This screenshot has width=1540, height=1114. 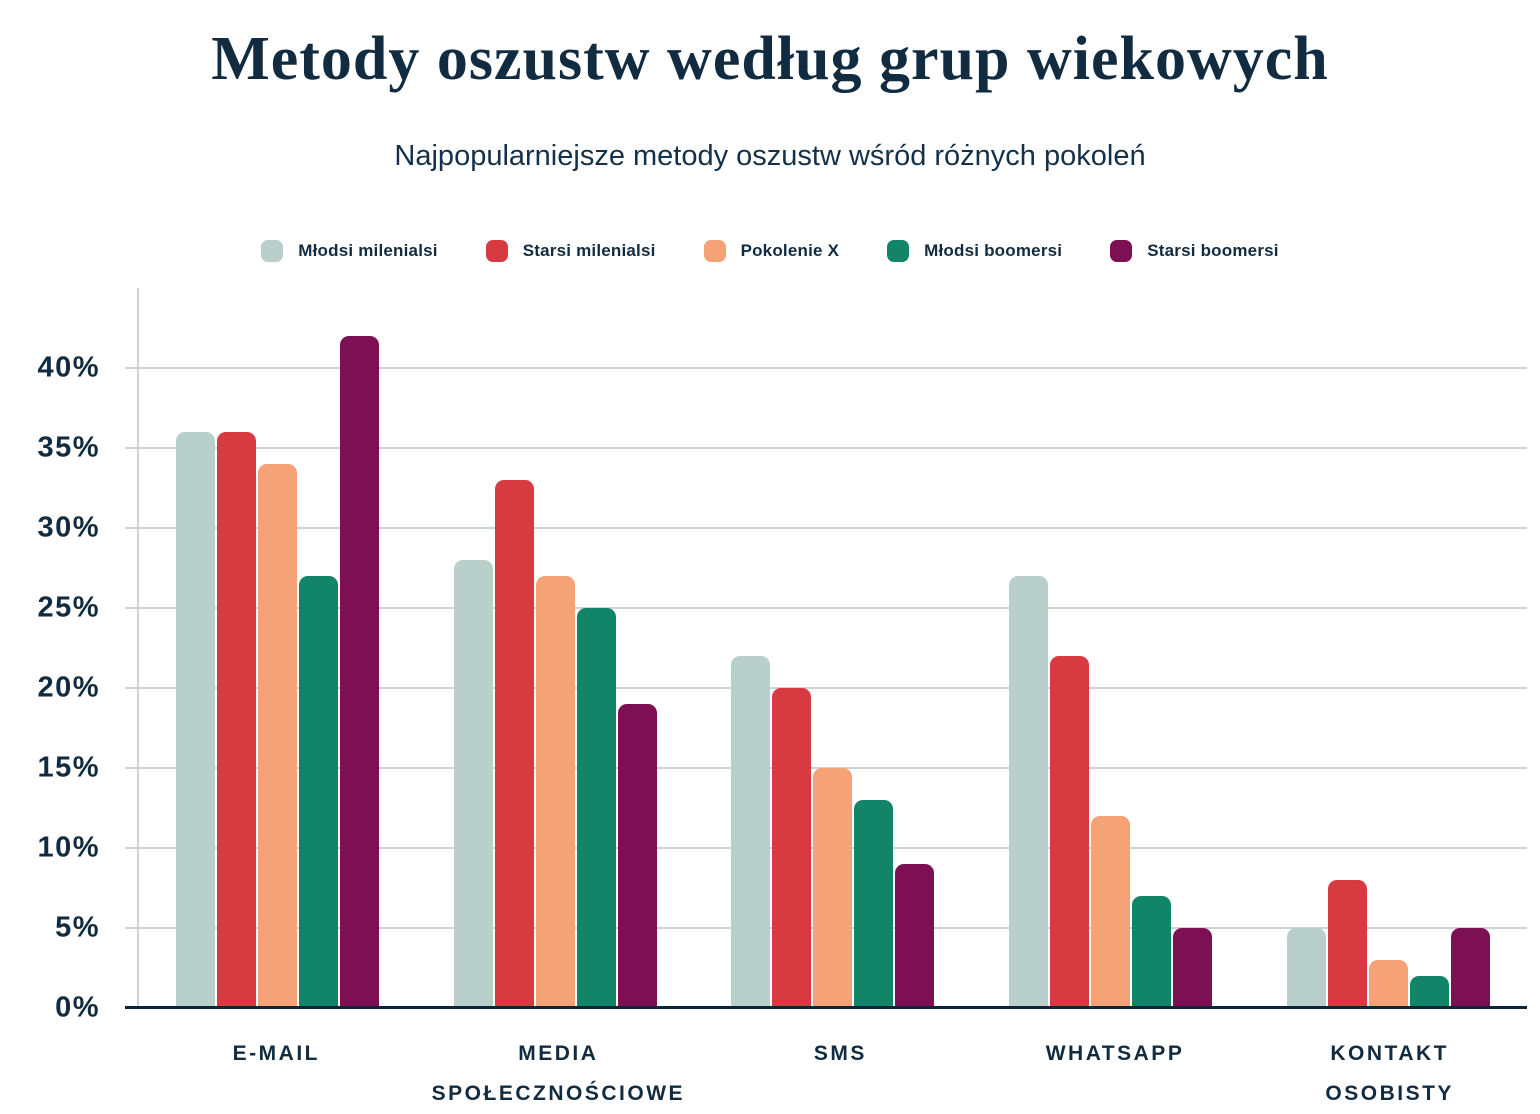 What do you see at coordinates (68, 767) in the screenshot?
I see `y-axis-tick-label: 15%` at bounding box center [68, 767].